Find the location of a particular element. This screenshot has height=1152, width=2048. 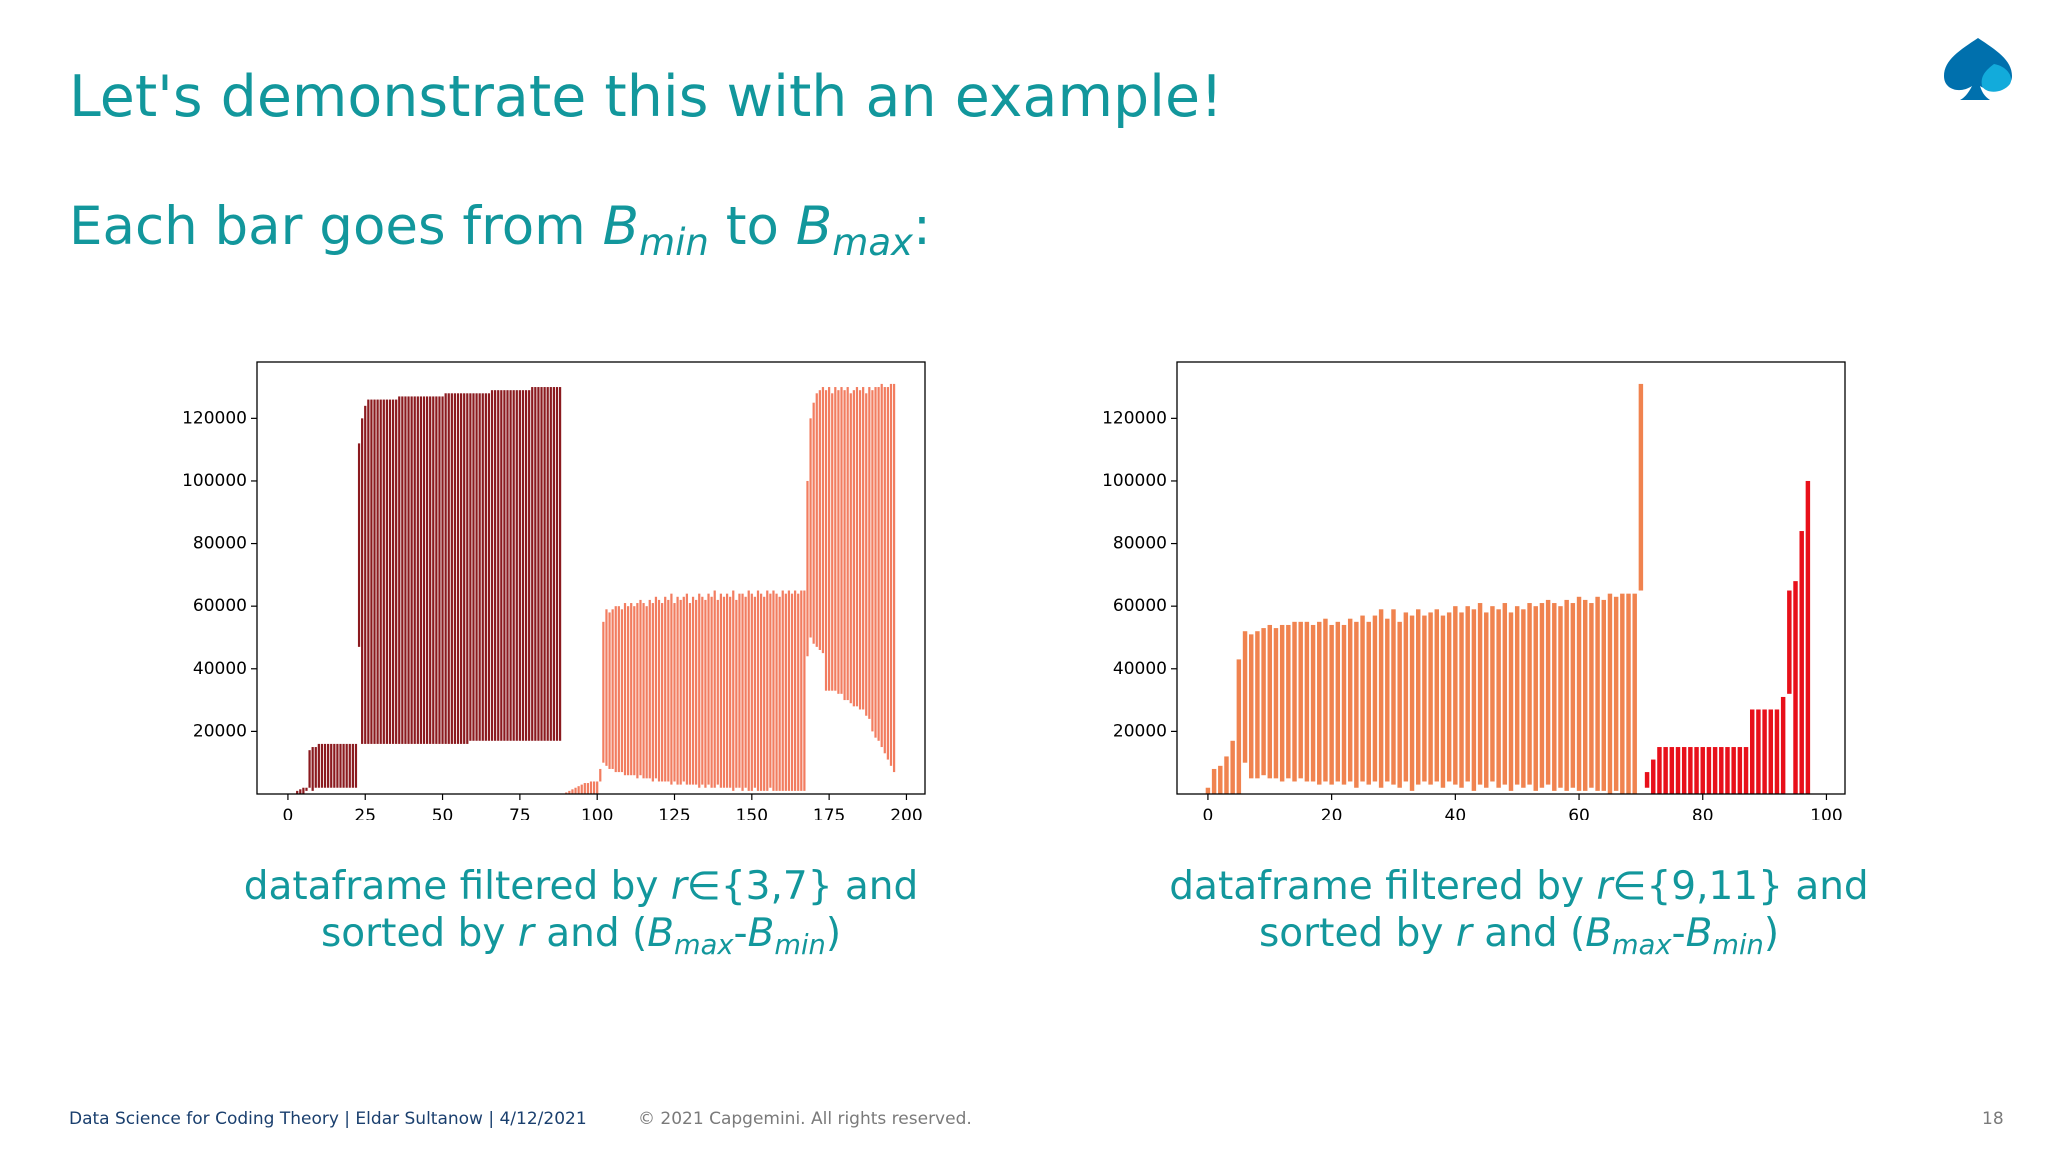

subscript: max is located at coordinates (704, 946).